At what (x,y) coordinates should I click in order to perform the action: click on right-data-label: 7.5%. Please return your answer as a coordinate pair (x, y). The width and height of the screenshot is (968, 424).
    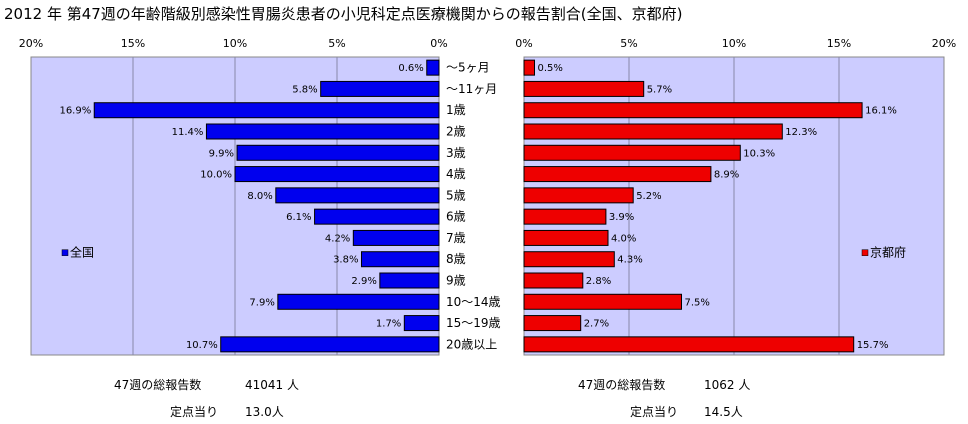
    Looking at the image, I should click on (697, 302).